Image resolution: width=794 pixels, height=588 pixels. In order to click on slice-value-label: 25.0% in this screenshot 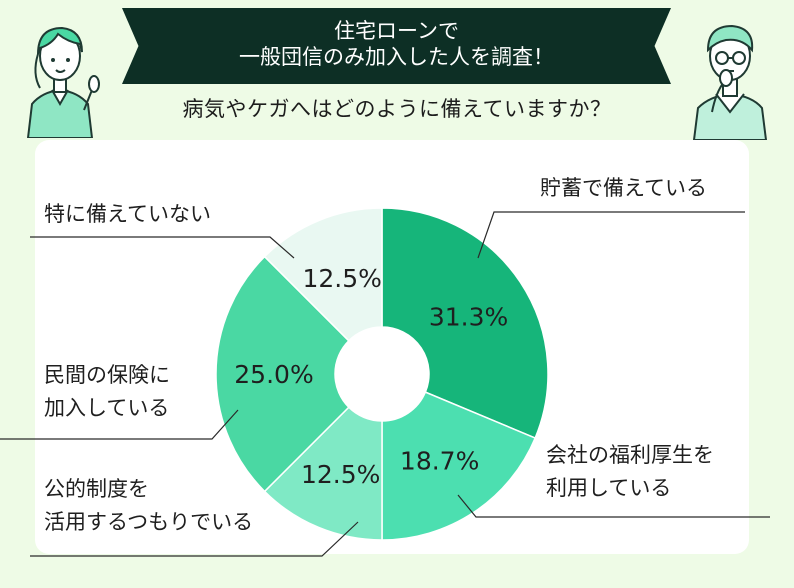, I will do `click(273, 374)`.